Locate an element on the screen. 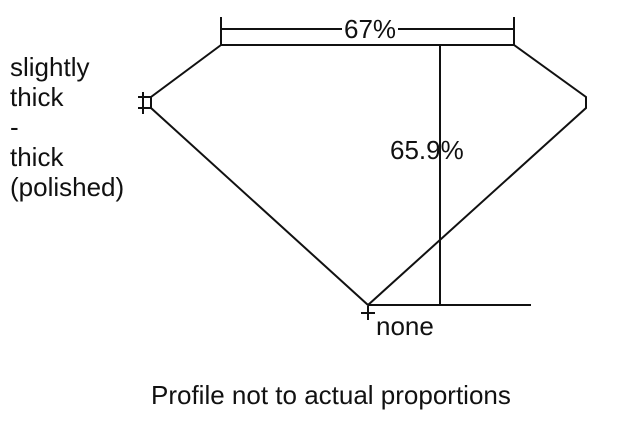  culet-label: none is located at coordinates (405, 326).